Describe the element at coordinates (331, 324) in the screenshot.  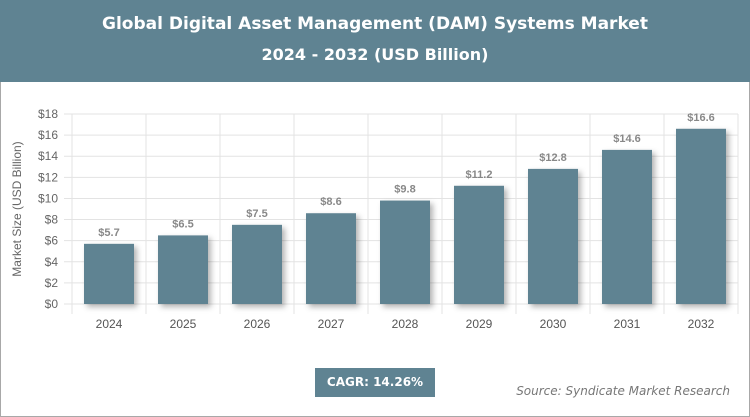
I see `x-tick-label: 2027` at that location.